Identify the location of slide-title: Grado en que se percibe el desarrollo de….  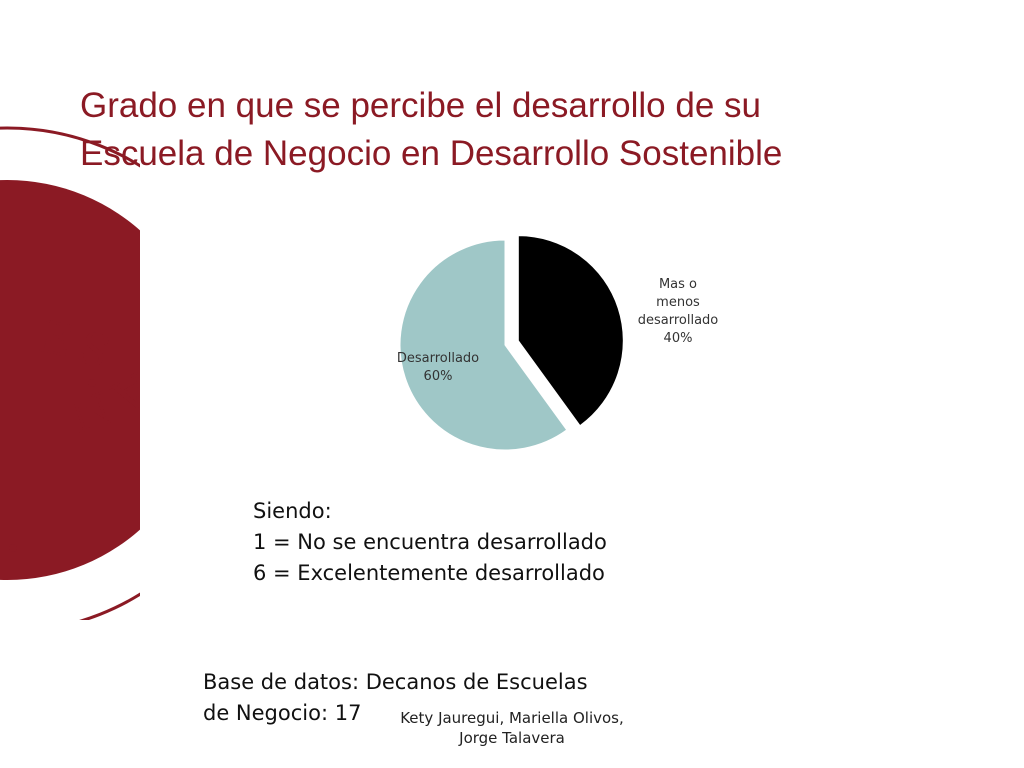
(530, 130).